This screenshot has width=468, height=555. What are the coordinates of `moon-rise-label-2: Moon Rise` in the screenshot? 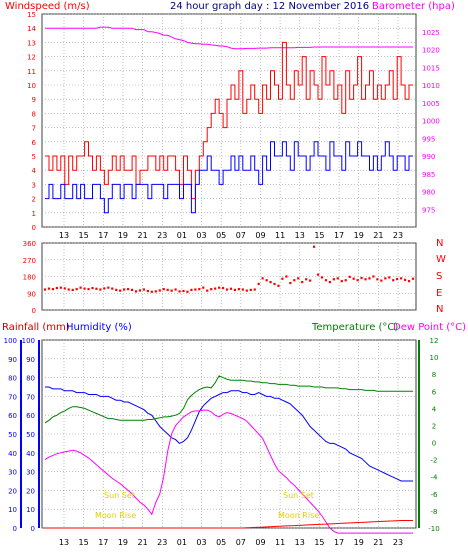 It's located at (298, 515).